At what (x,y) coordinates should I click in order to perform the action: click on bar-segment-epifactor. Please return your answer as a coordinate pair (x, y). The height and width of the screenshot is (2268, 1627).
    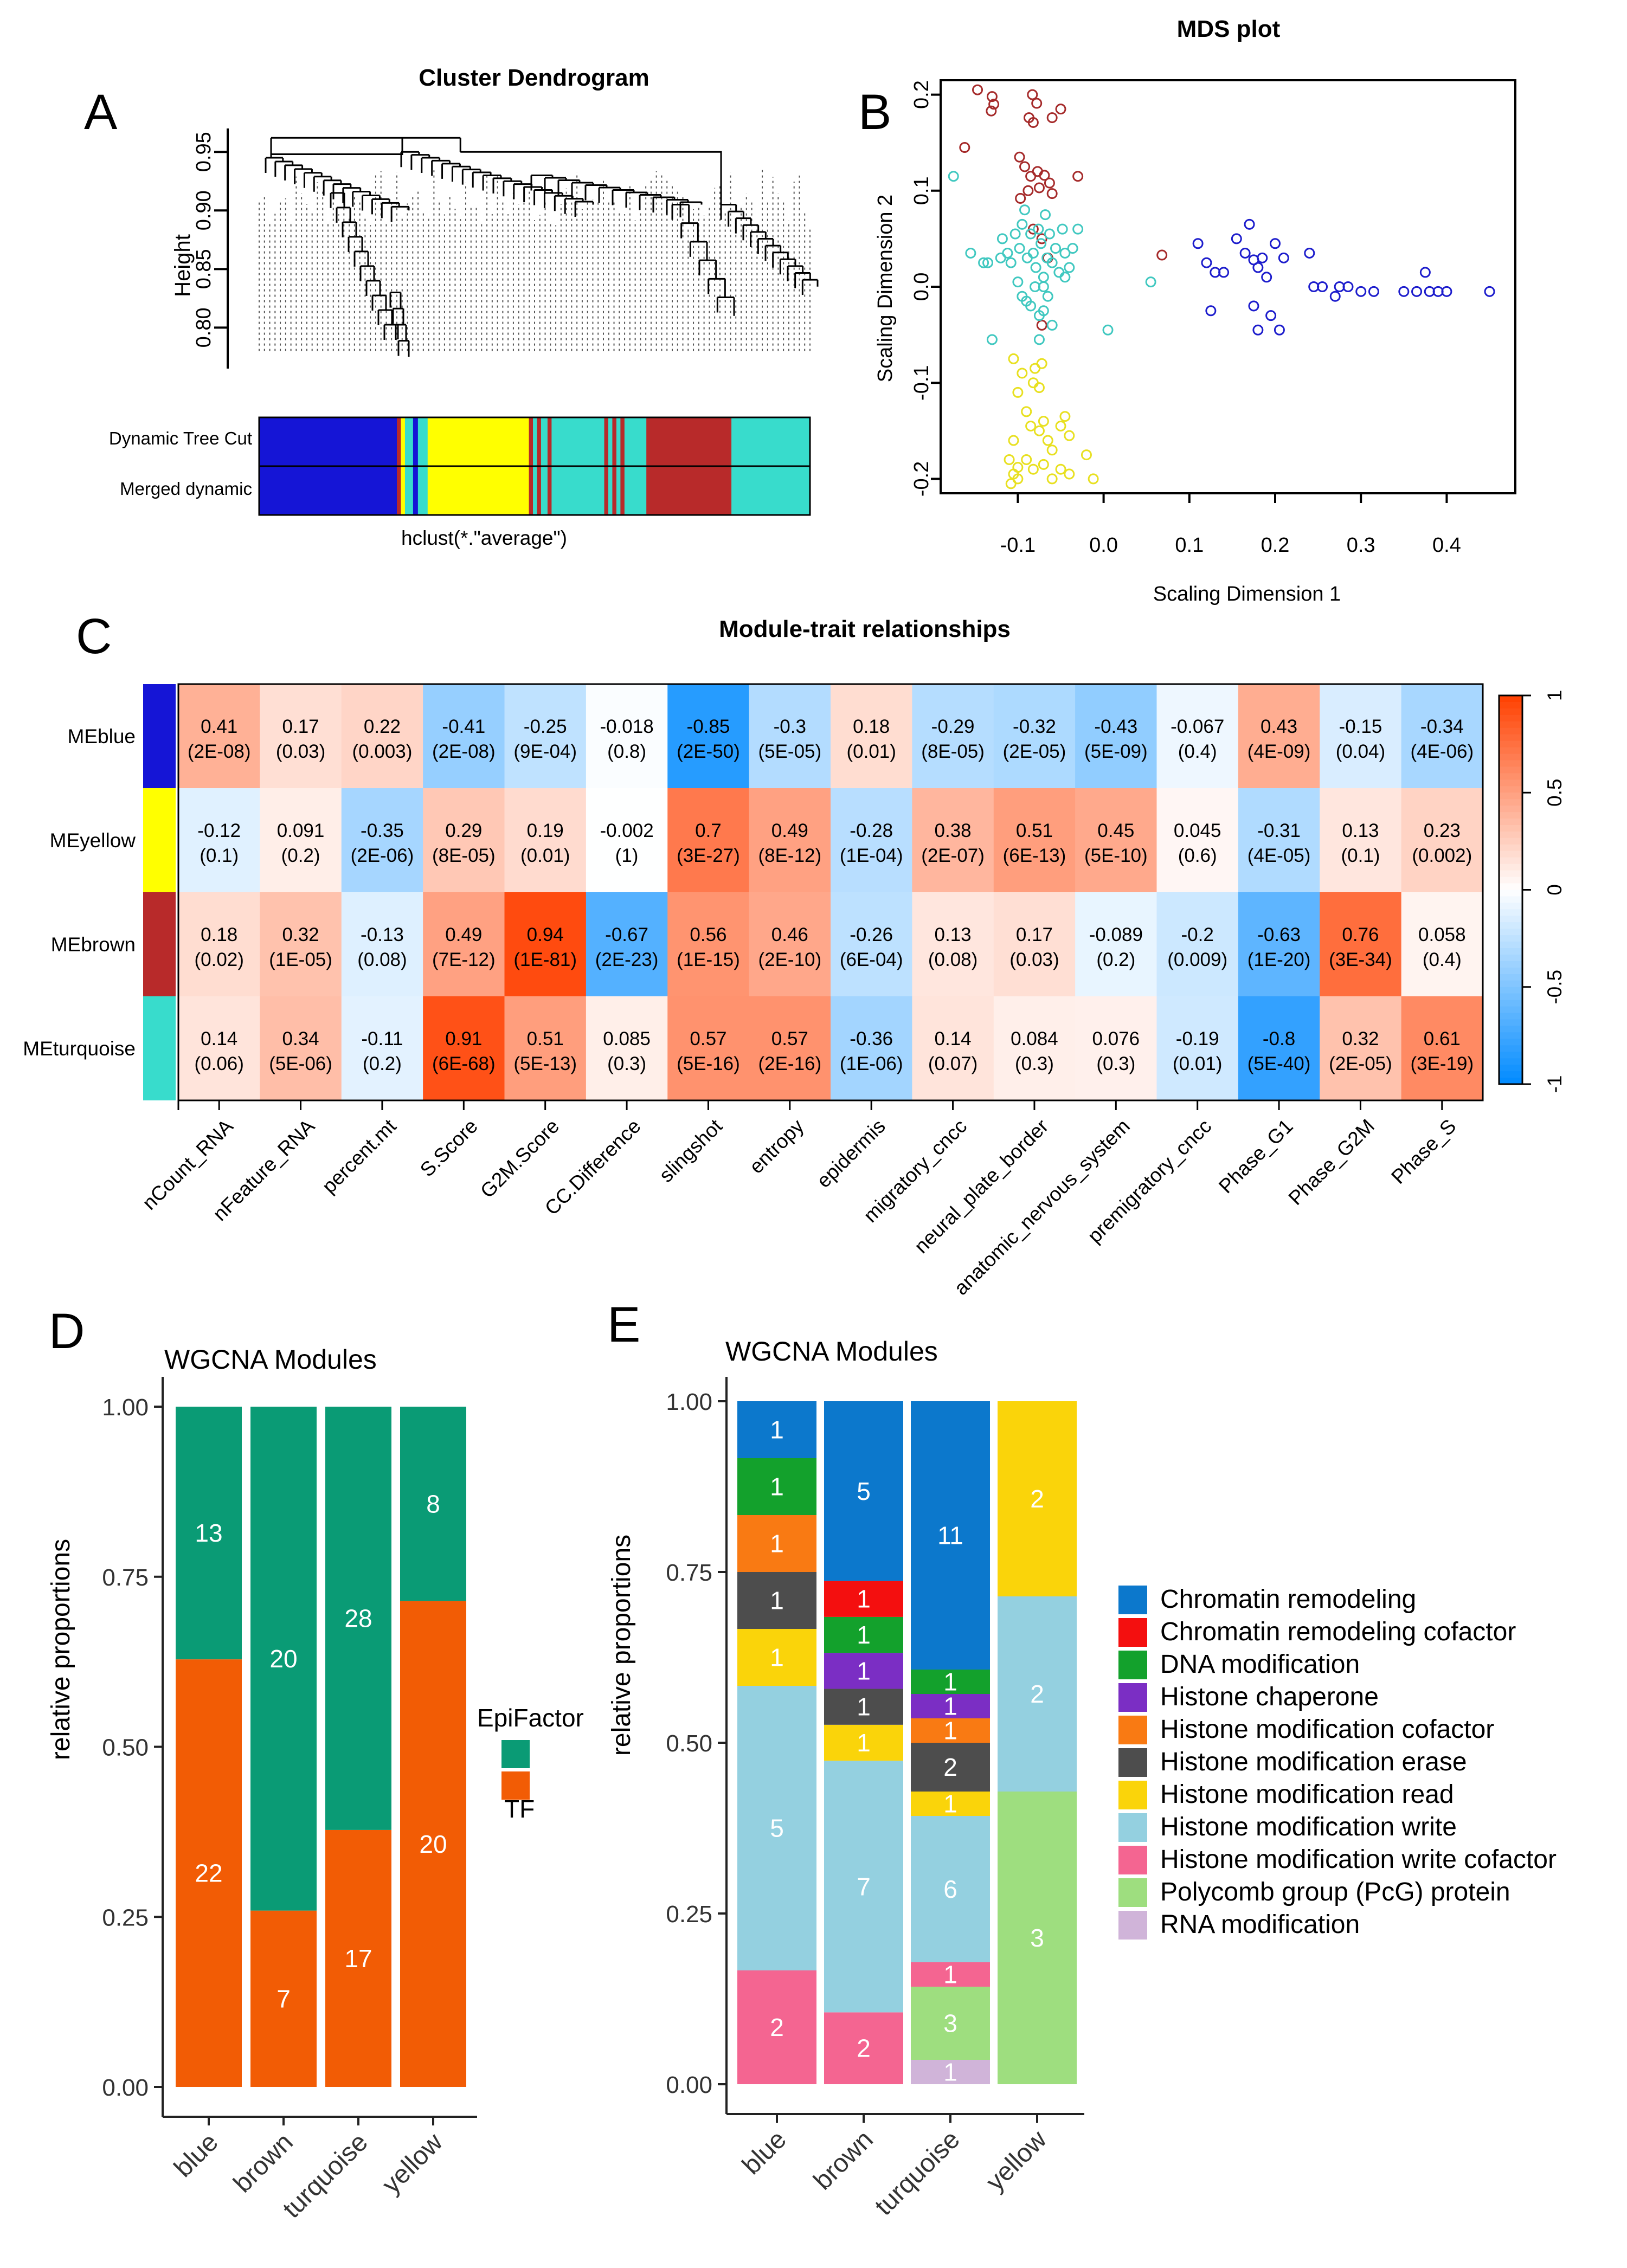
    Looking at the image, I should click on (283, 1659).